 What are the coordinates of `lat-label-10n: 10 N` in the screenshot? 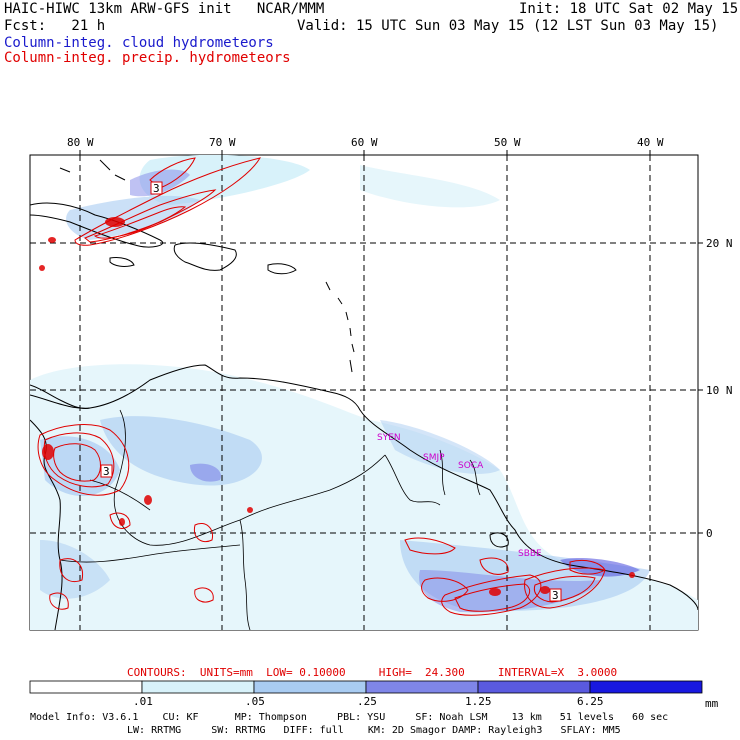 It's located at (719, 390).